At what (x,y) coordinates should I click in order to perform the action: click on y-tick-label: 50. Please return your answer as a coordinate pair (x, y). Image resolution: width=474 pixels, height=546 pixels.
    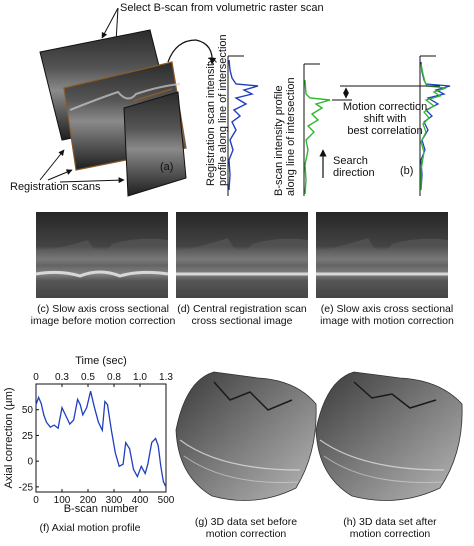
    Looking at the image, I should click on (28, 410).